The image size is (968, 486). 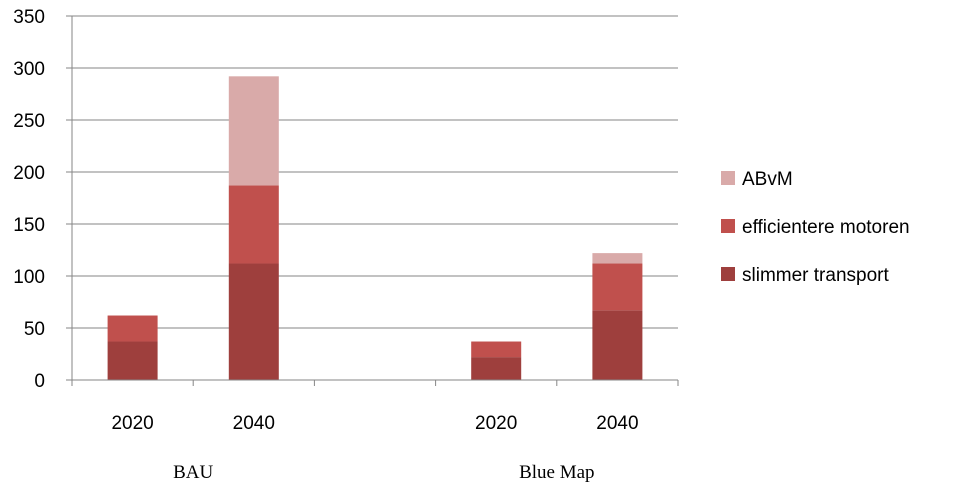 I want to click on group-label-0: BAU, so click(x=193, y=472).